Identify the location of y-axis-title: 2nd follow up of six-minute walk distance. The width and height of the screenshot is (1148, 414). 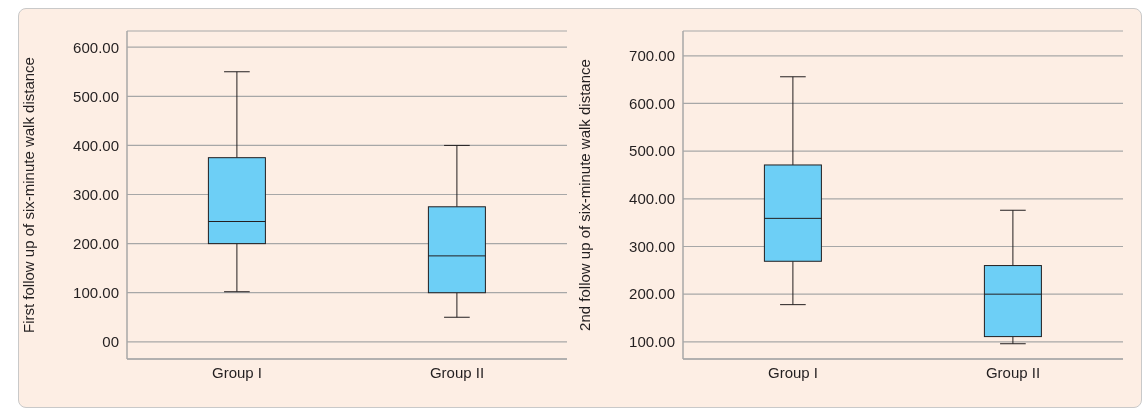
(585, 195).